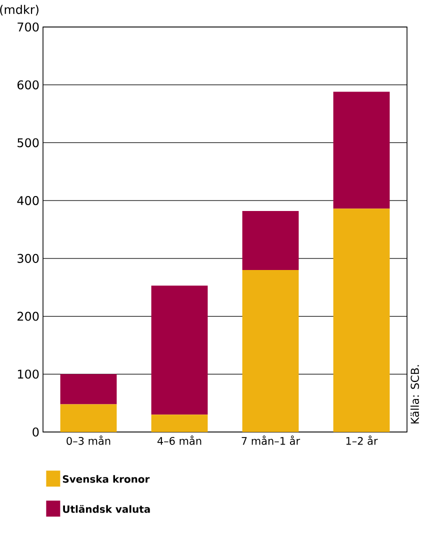 The width and height of the screenshot is (427, 542). I want to click on y-tick-label: 100, so click(28, 374).